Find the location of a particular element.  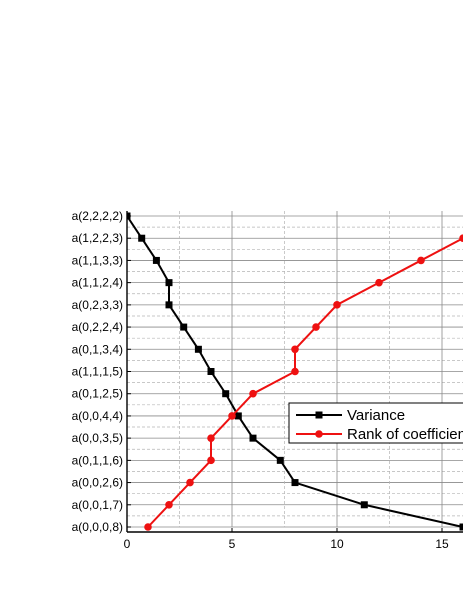

legend-label: Variance is located at coordinates (376, 415).